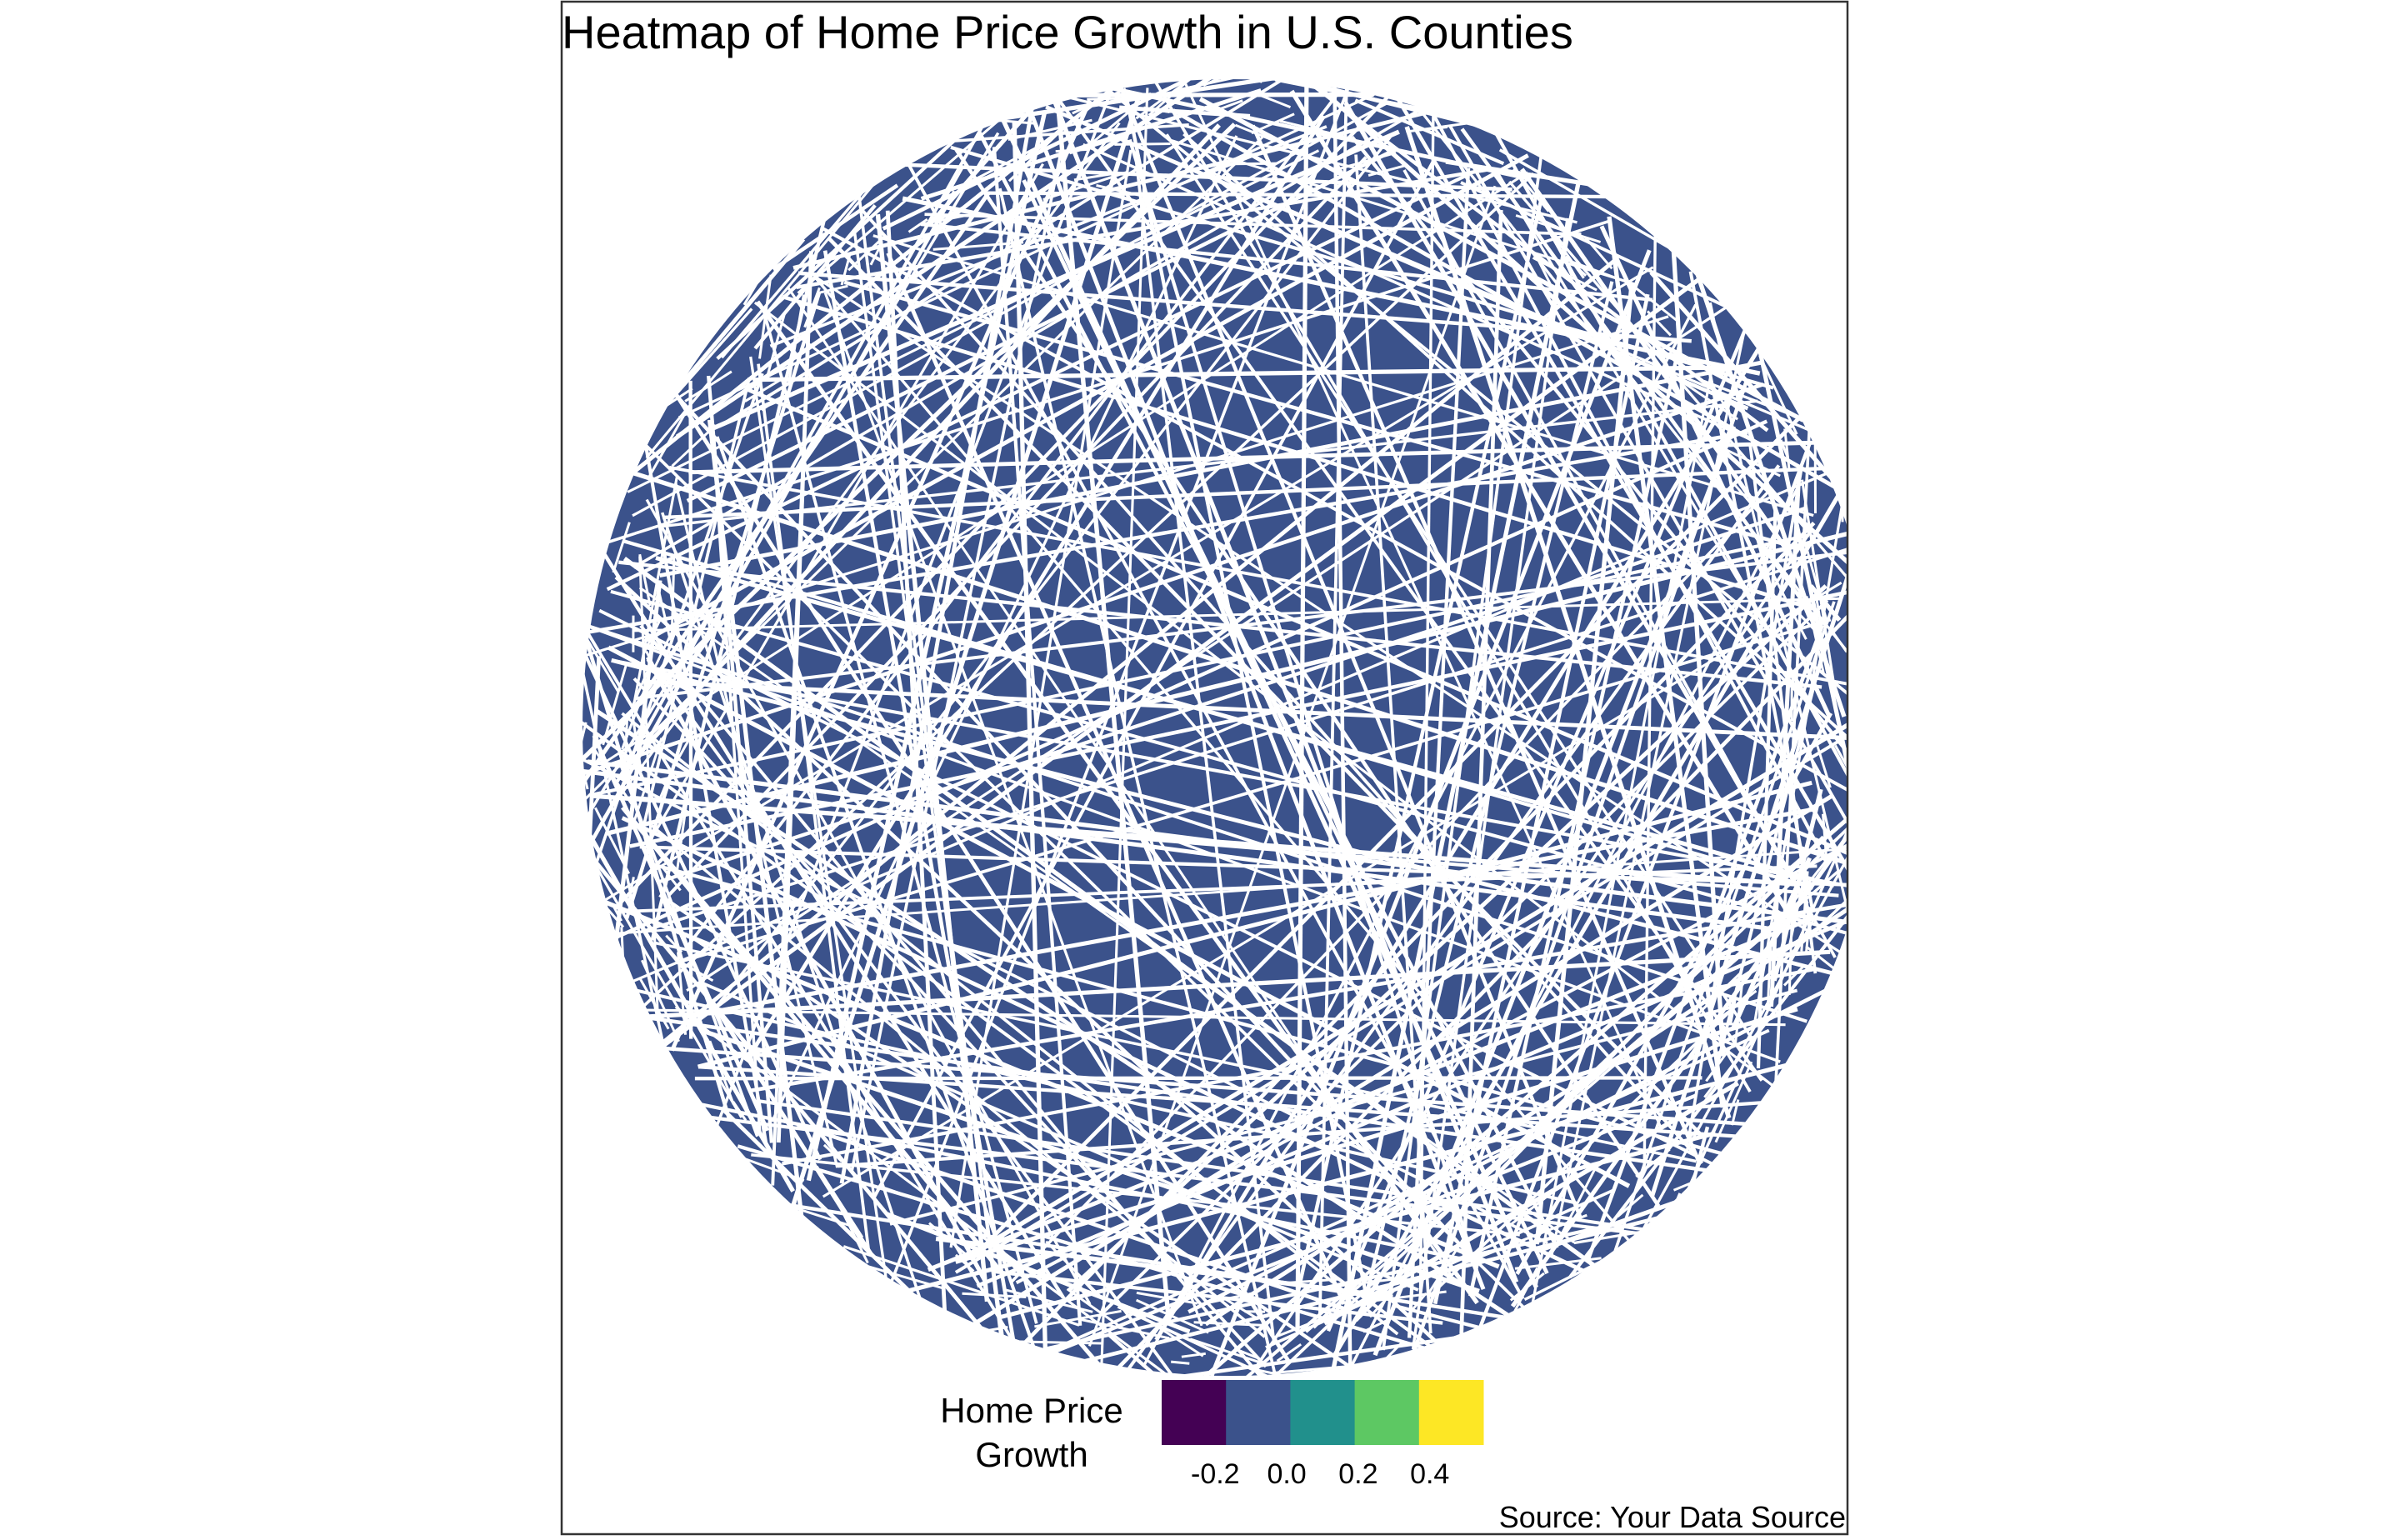 The width and height of the screenshot is (2405, 1540). I want to click on legend-tick-label: -0.2, so click(1215, 1474).